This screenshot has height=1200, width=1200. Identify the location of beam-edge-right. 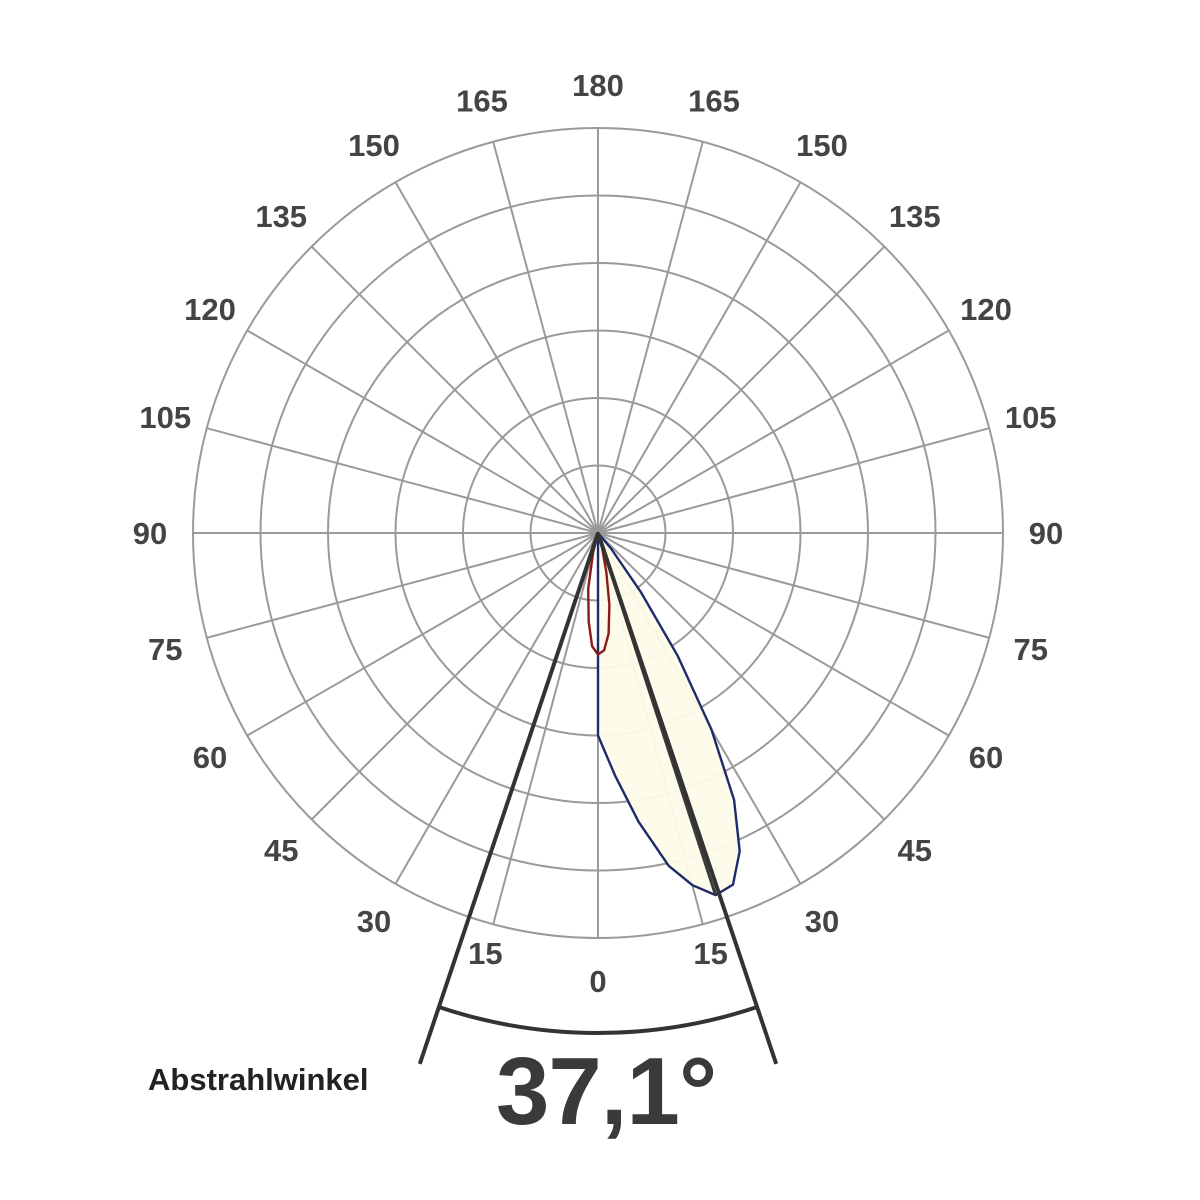
(687, 798).